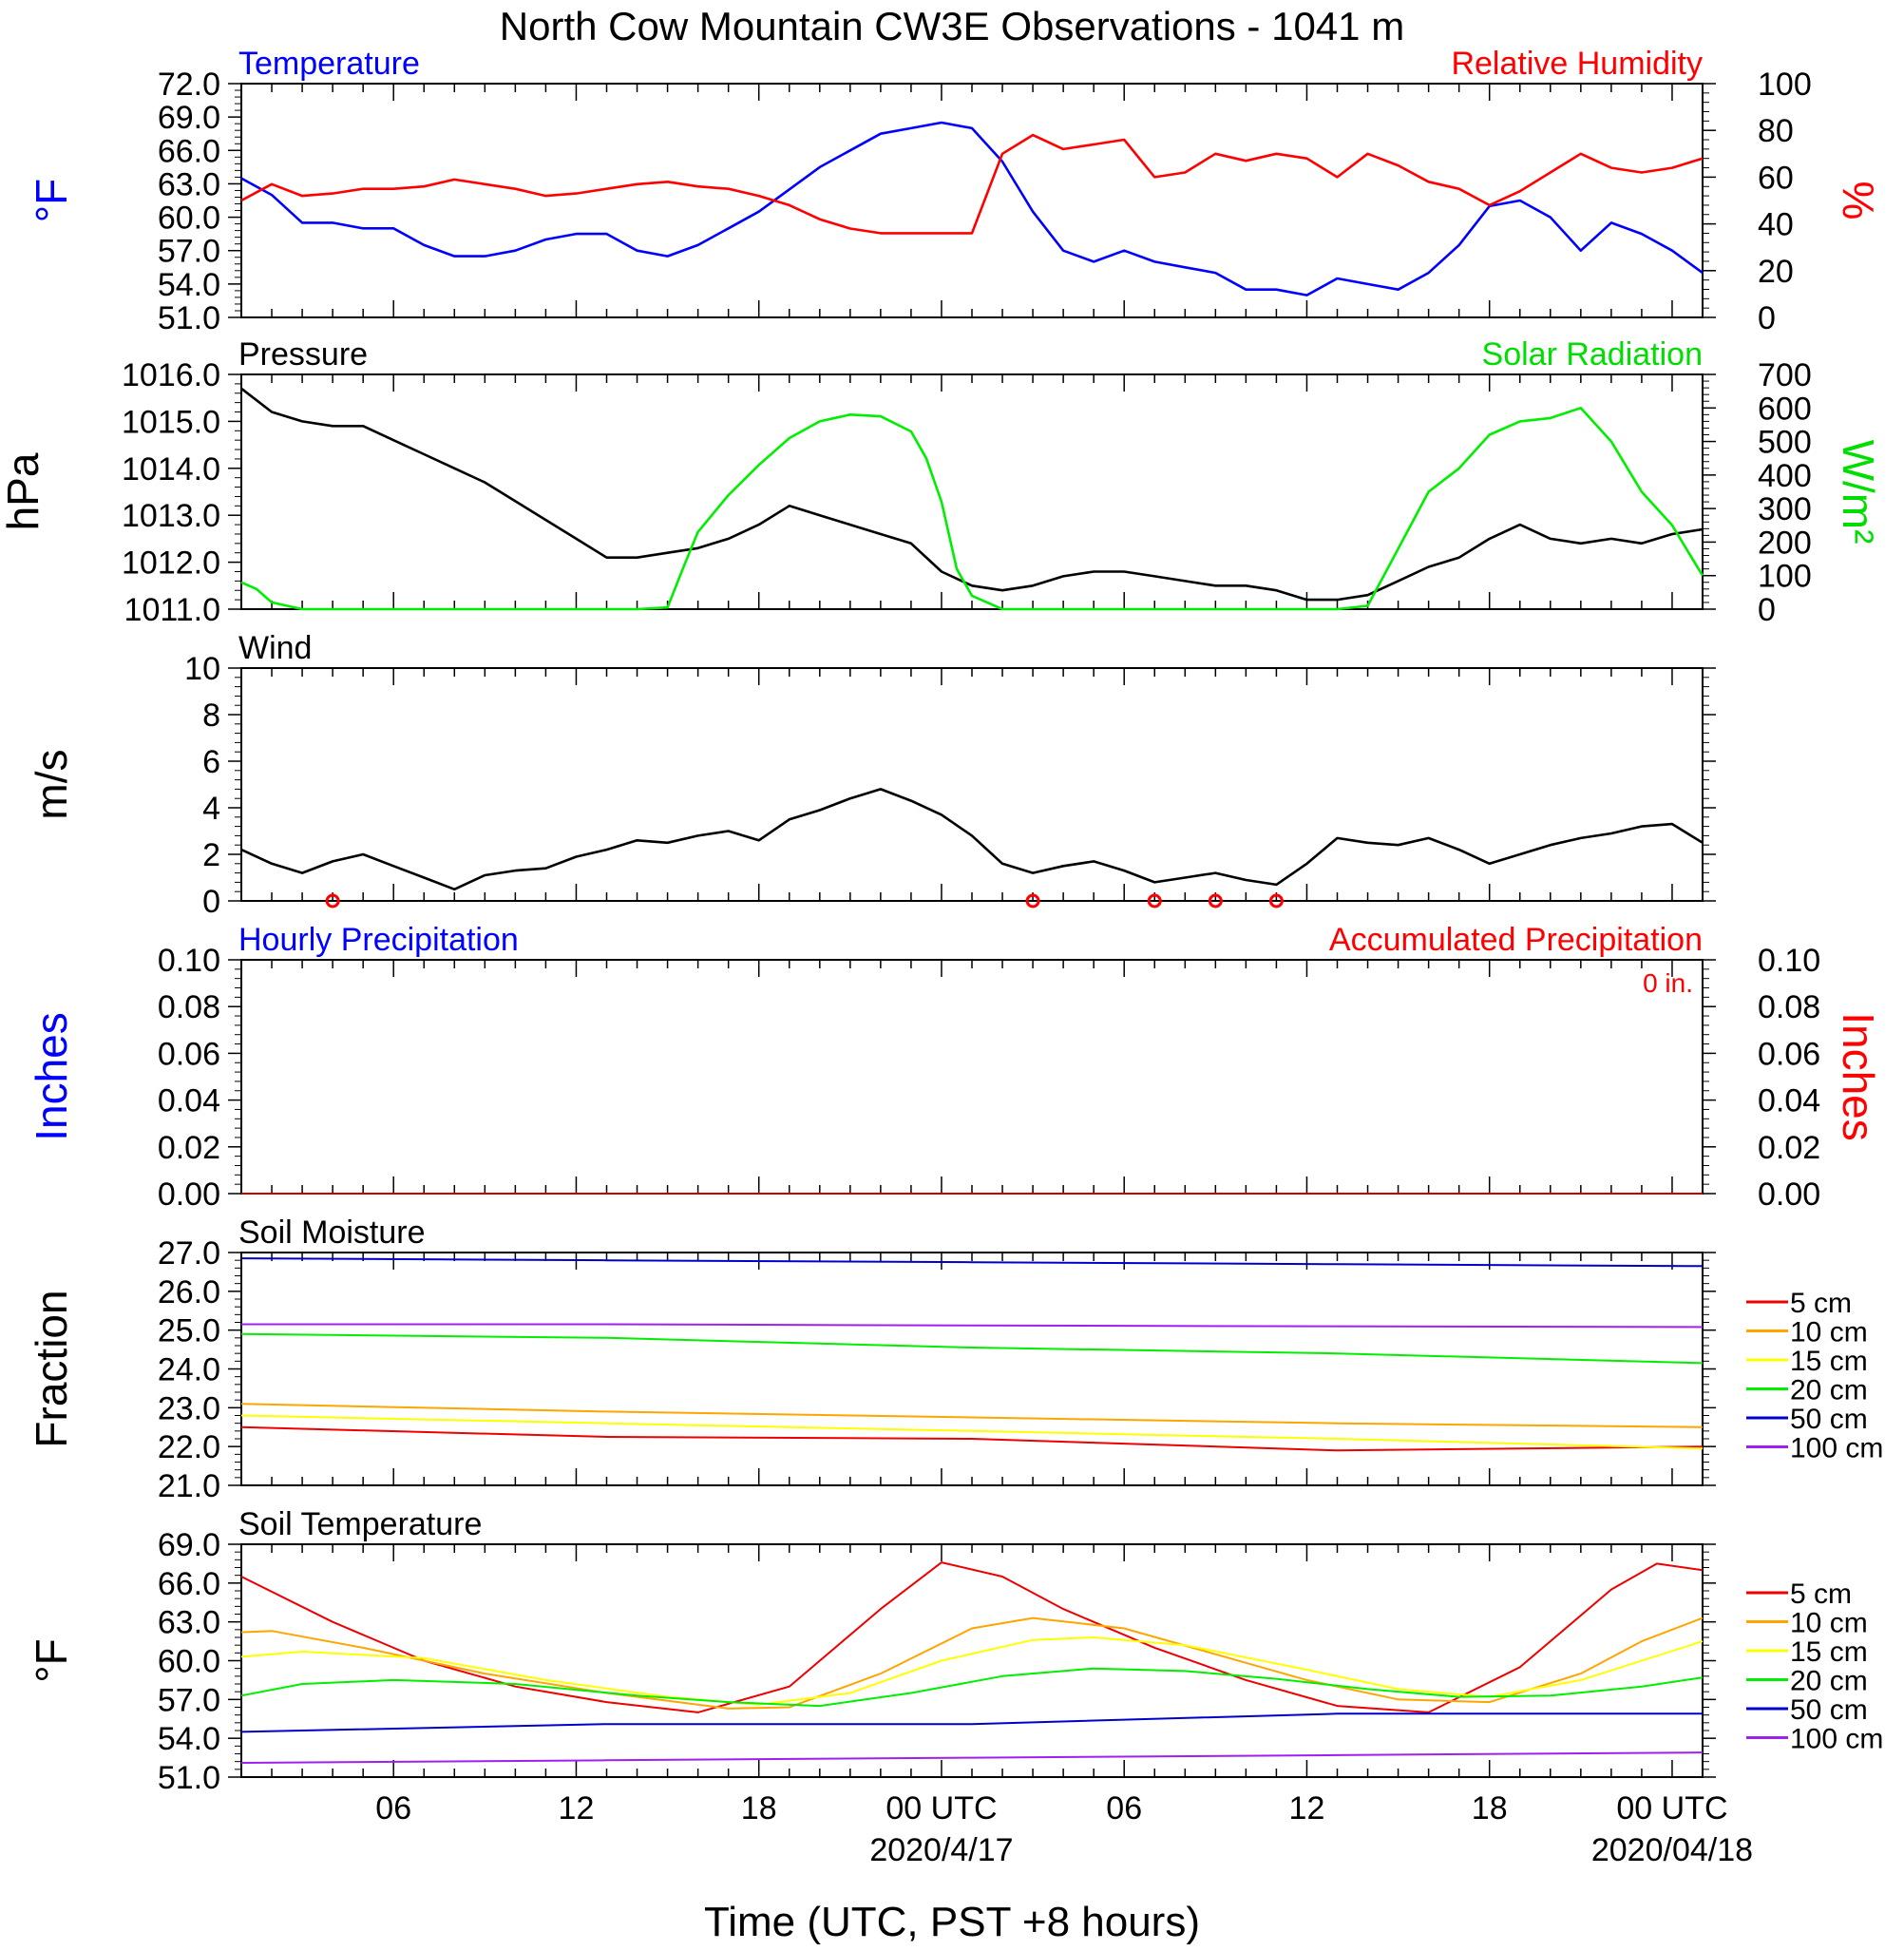  I want to click on series-line-wind-speed, so click(972, 839).